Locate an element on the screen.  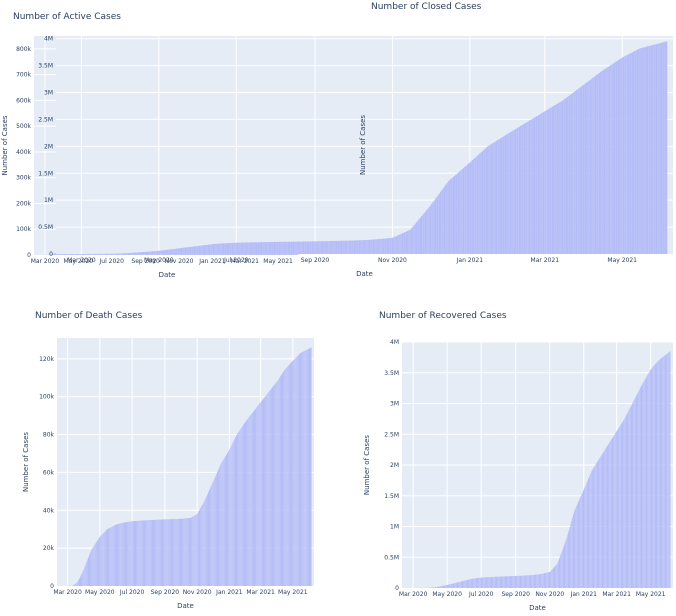
x-tick-label: May 2020 is located at coordinates (79, 261).